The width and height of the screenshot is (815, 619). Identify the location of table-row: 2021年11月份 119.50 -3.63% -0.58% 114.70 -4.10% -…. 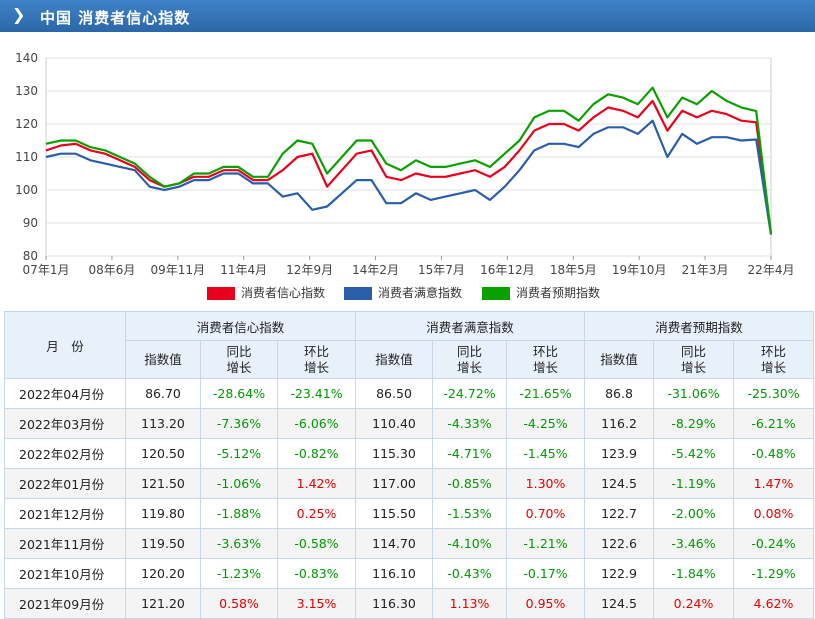
(409, 543).